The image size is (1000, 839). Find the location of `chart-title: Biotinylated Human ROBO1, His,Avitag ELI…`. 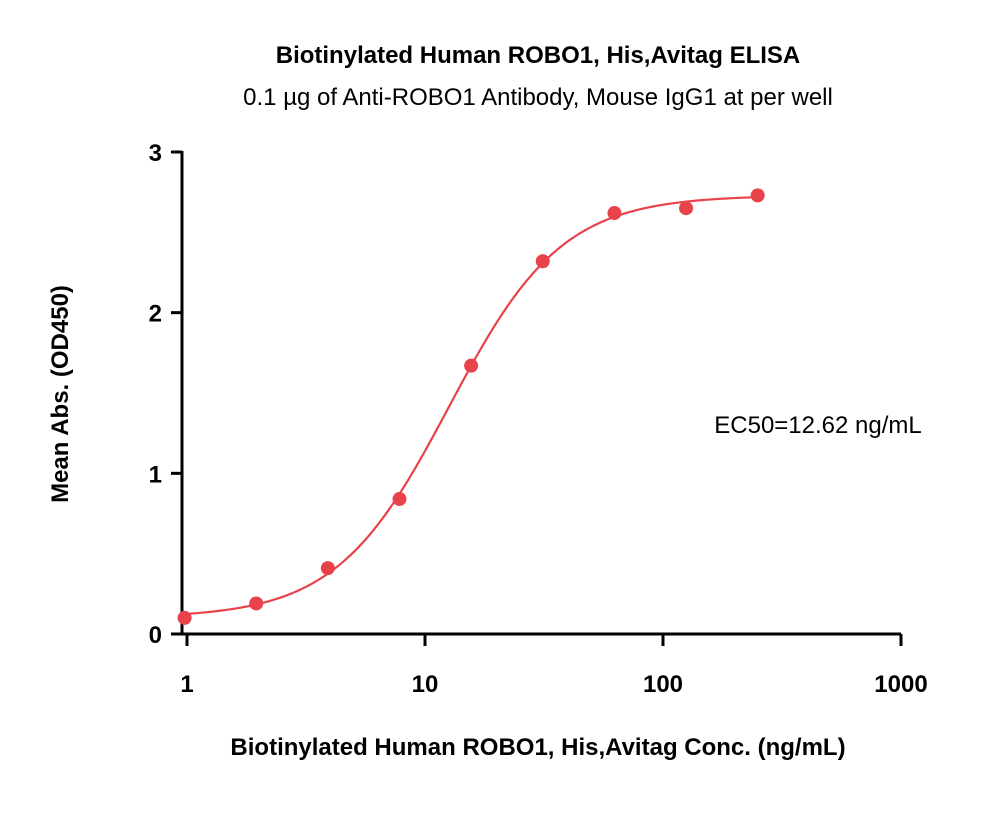

chart-title: Biotinylated Human ROBO1, His,Avitag ELI… is located at coordinates (538, 55).